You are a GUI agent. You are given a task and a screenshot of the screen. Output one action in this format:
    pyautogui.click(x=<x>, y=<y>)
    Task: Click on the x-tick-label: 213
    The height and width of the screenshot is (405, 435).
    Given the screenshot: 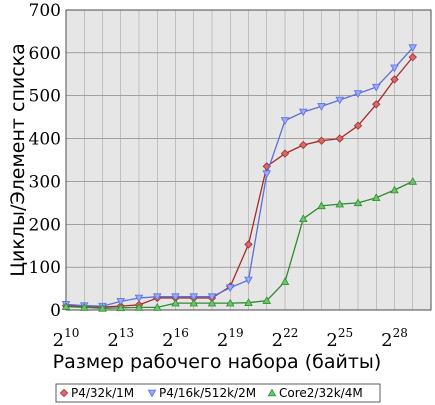 What is the action you would take?
    pyautogui.click(x=120, y=338)
    